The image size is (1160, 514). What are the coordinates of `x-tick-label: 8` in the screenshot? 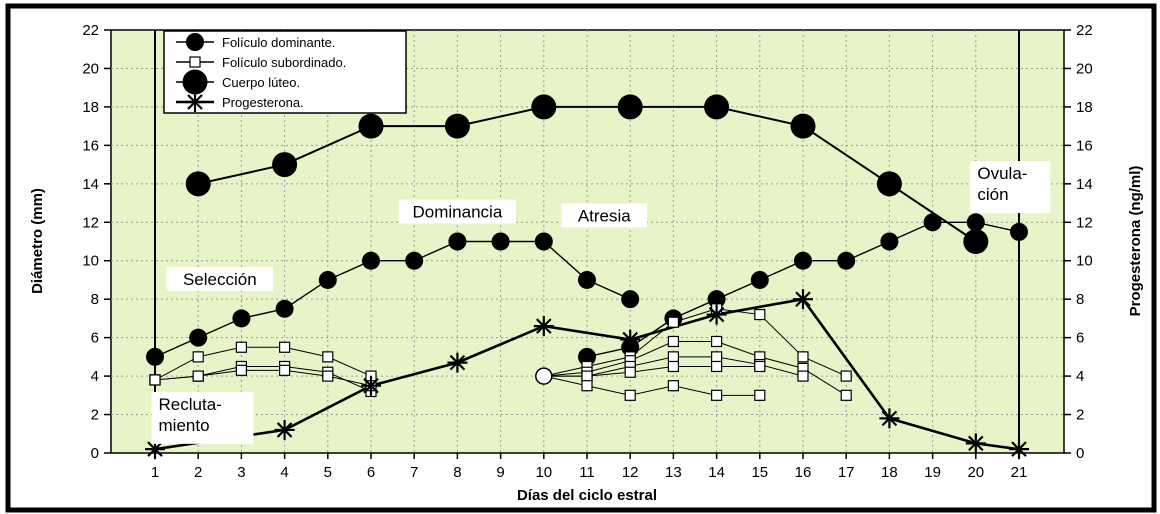 It's located at (457, 472).